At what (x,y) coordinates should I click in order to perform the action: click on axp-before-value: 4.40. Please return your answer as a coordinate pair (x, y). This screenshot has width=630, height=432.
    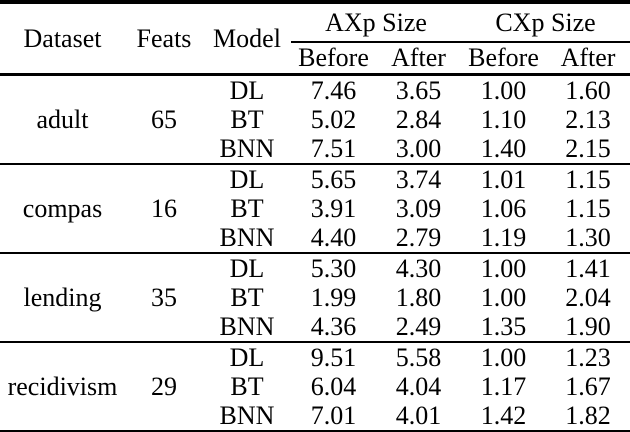
    Looking at the image, I should click on (333, 237).